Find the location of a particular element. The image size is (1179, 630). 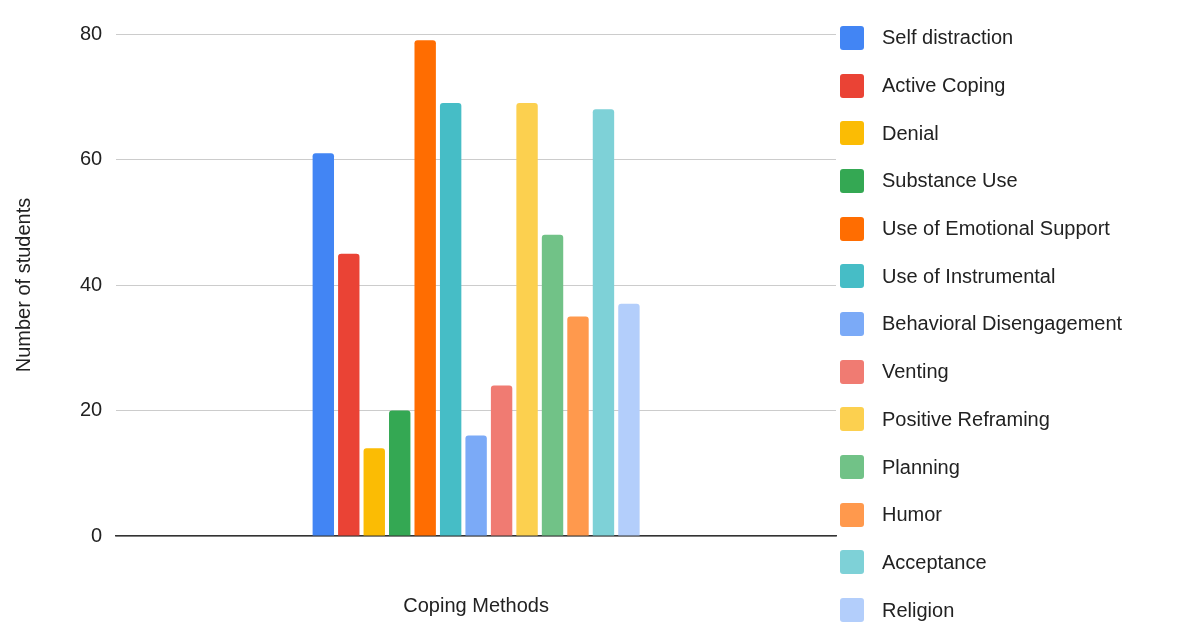

legend-label: Behavioral Disengagement is located at coordinates (1002, 324).